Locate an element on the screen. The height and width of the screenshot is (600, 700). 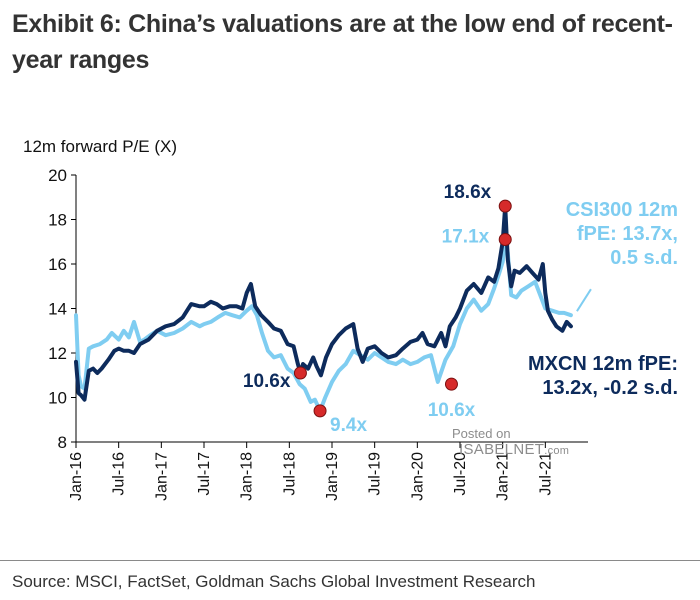
csi300-annotation: CSI300 12m fPE: 13.7x, 0.5 s.d. is located at coordinates (622, 234).